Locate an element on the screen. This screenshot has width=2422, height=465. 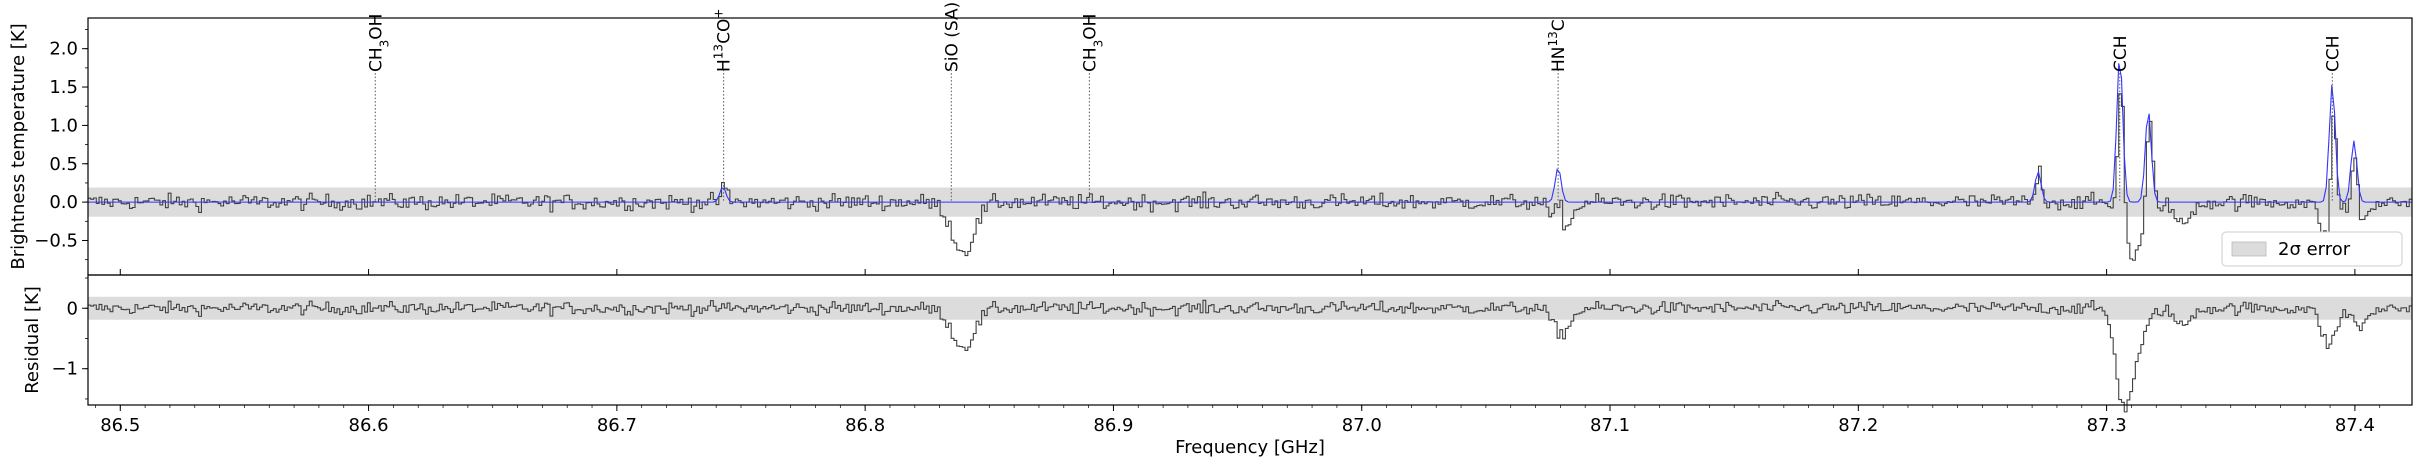
y-tick-label: 0.5 is located at coordinates (63, 164).